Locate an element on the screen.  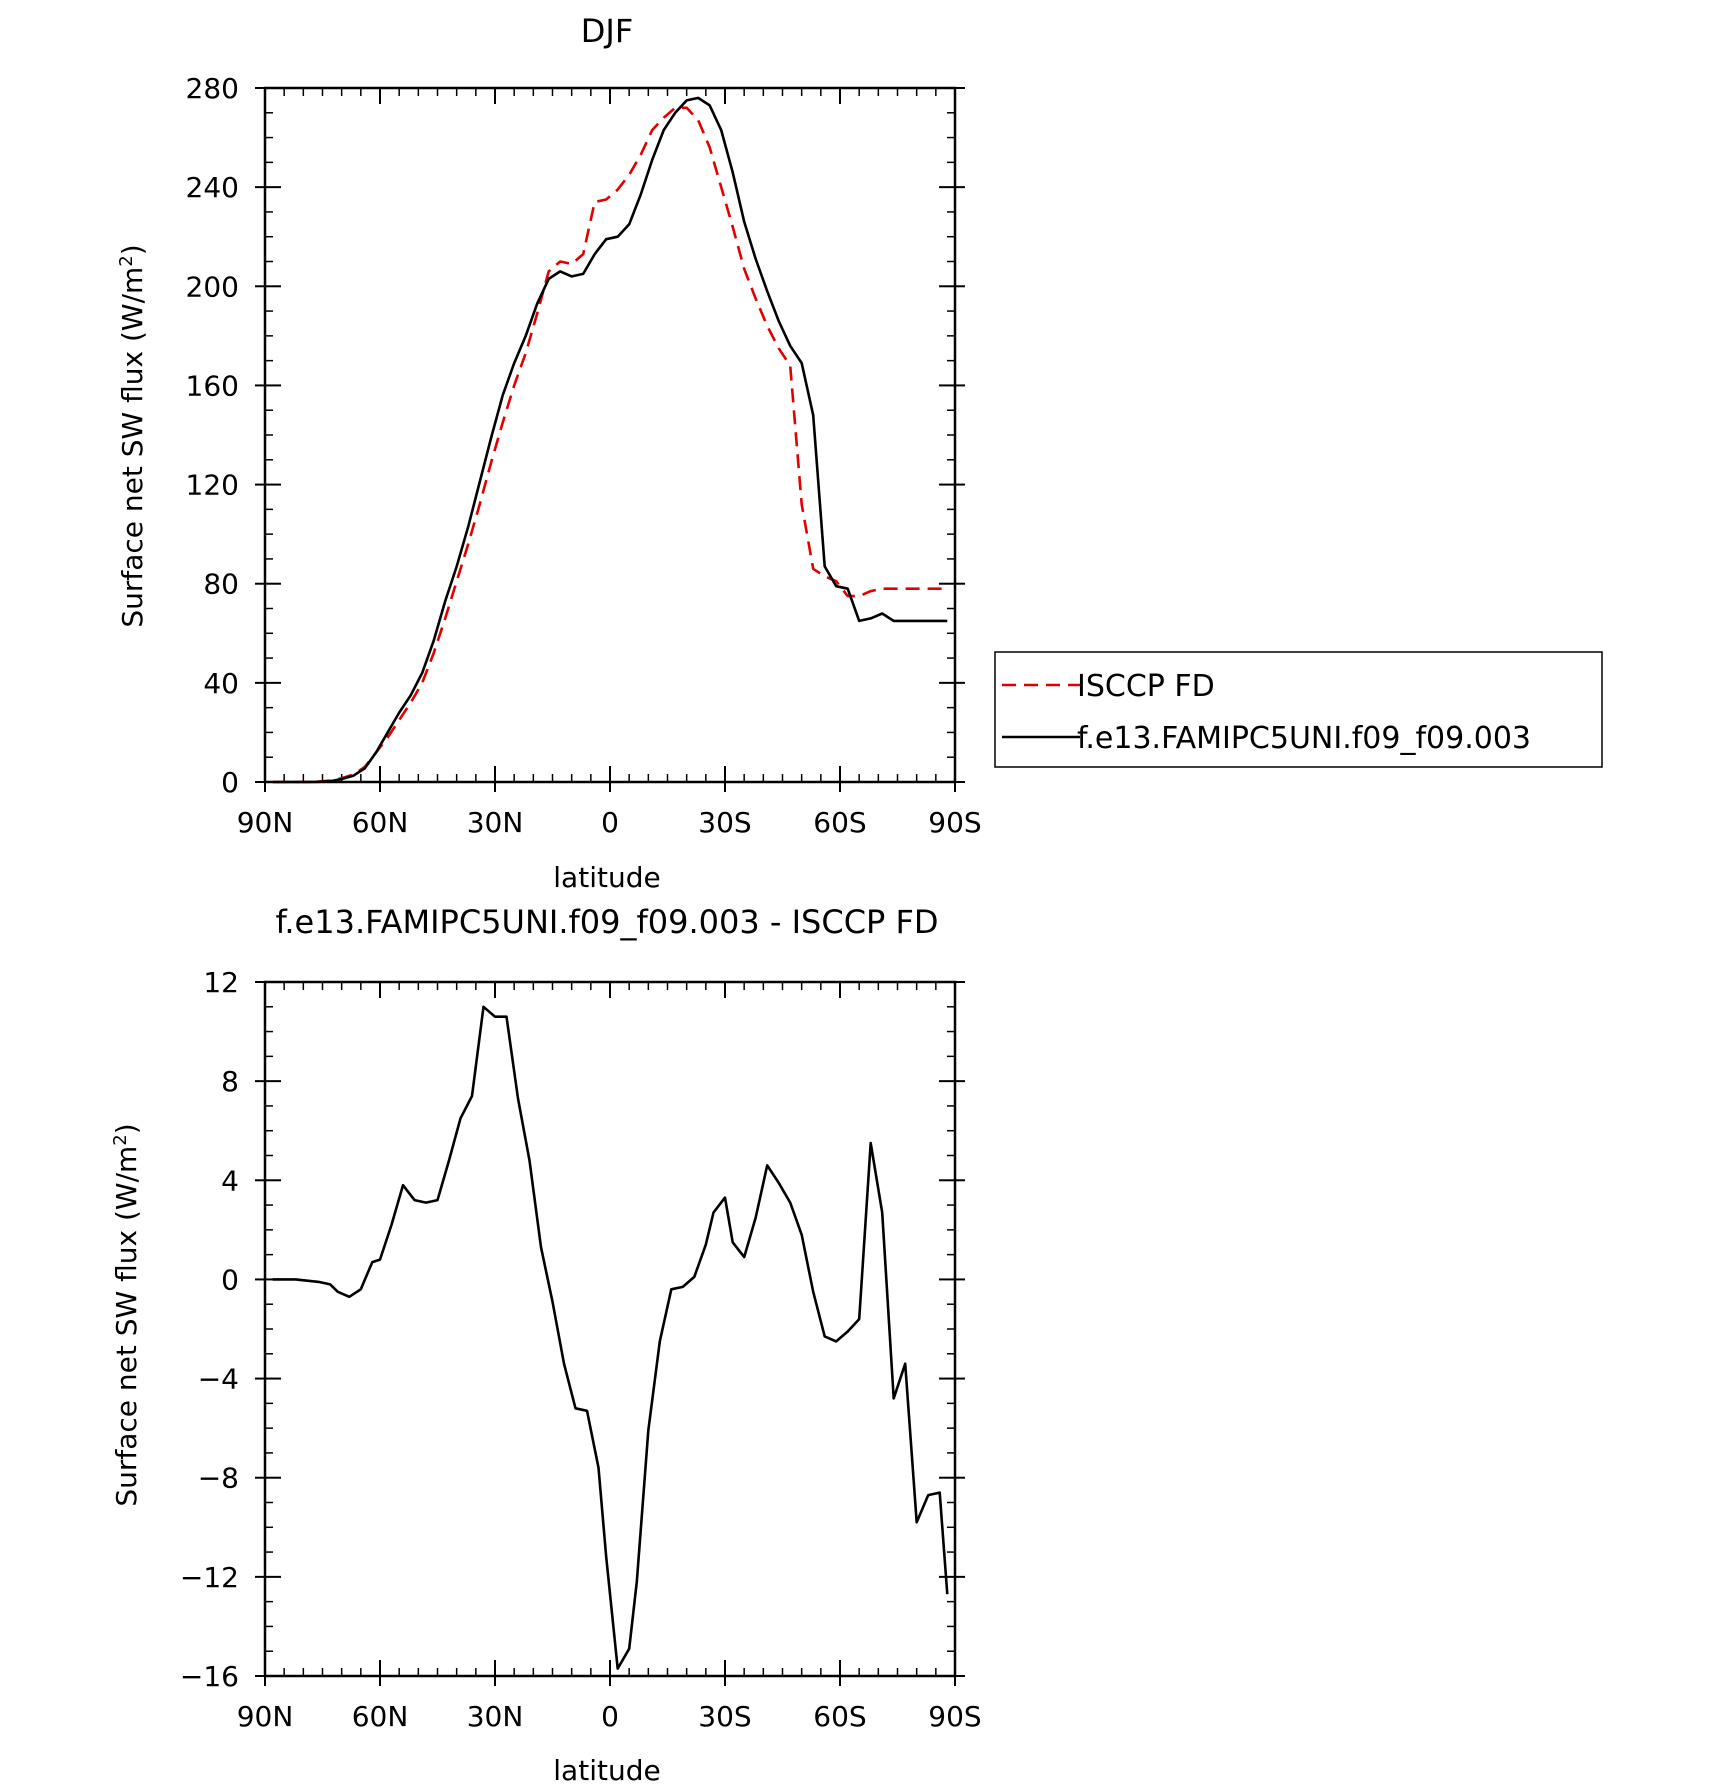
y-tick-label: −8 is located at coordinates (218, 1478).